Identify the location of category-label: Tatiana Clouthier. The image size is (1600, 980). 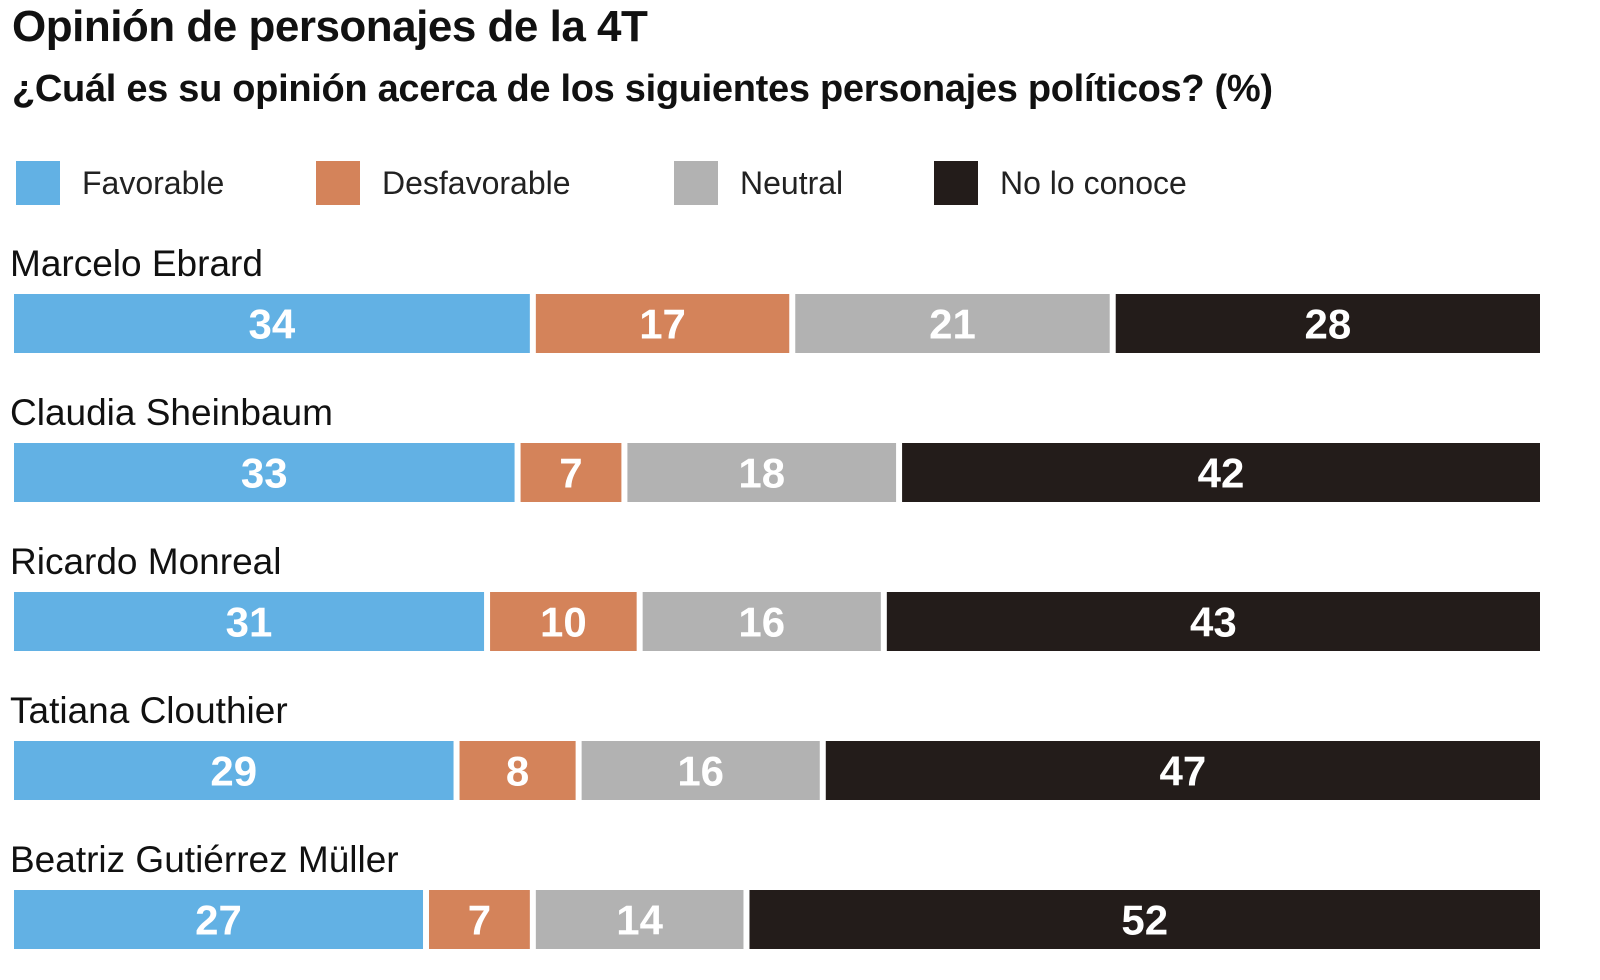
(149, 710).